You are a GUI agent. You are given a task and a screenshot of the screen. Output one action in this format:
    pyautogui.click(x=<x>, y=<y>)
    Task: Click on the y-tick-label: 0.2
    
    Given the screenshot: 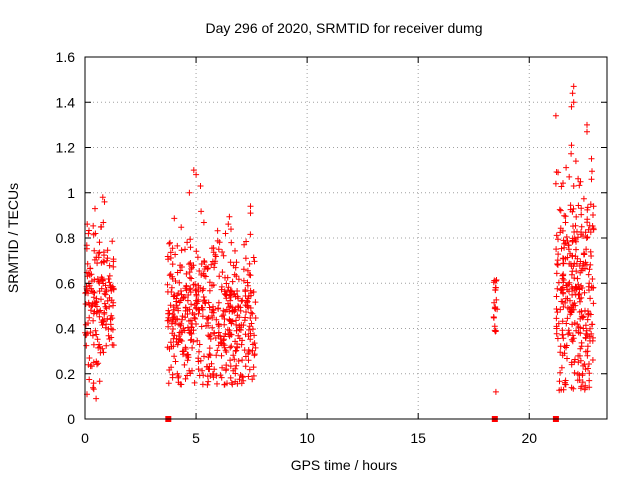 What is the action you would take?
    pyautogui.click(x=66, y=374)
    